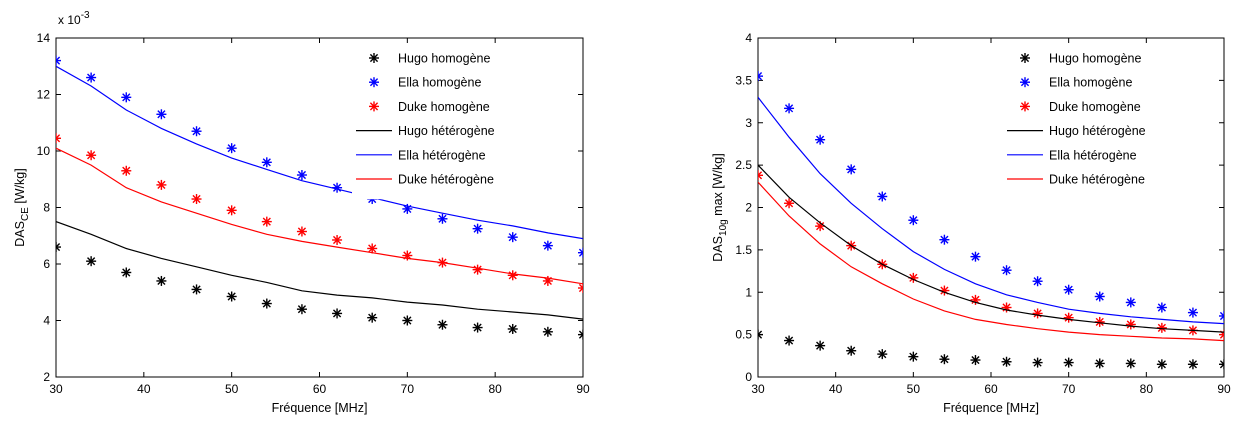 This screenshot has height=426, width=1241. I want to click on legend-label: Duke hétérogène, so click(446, 180).